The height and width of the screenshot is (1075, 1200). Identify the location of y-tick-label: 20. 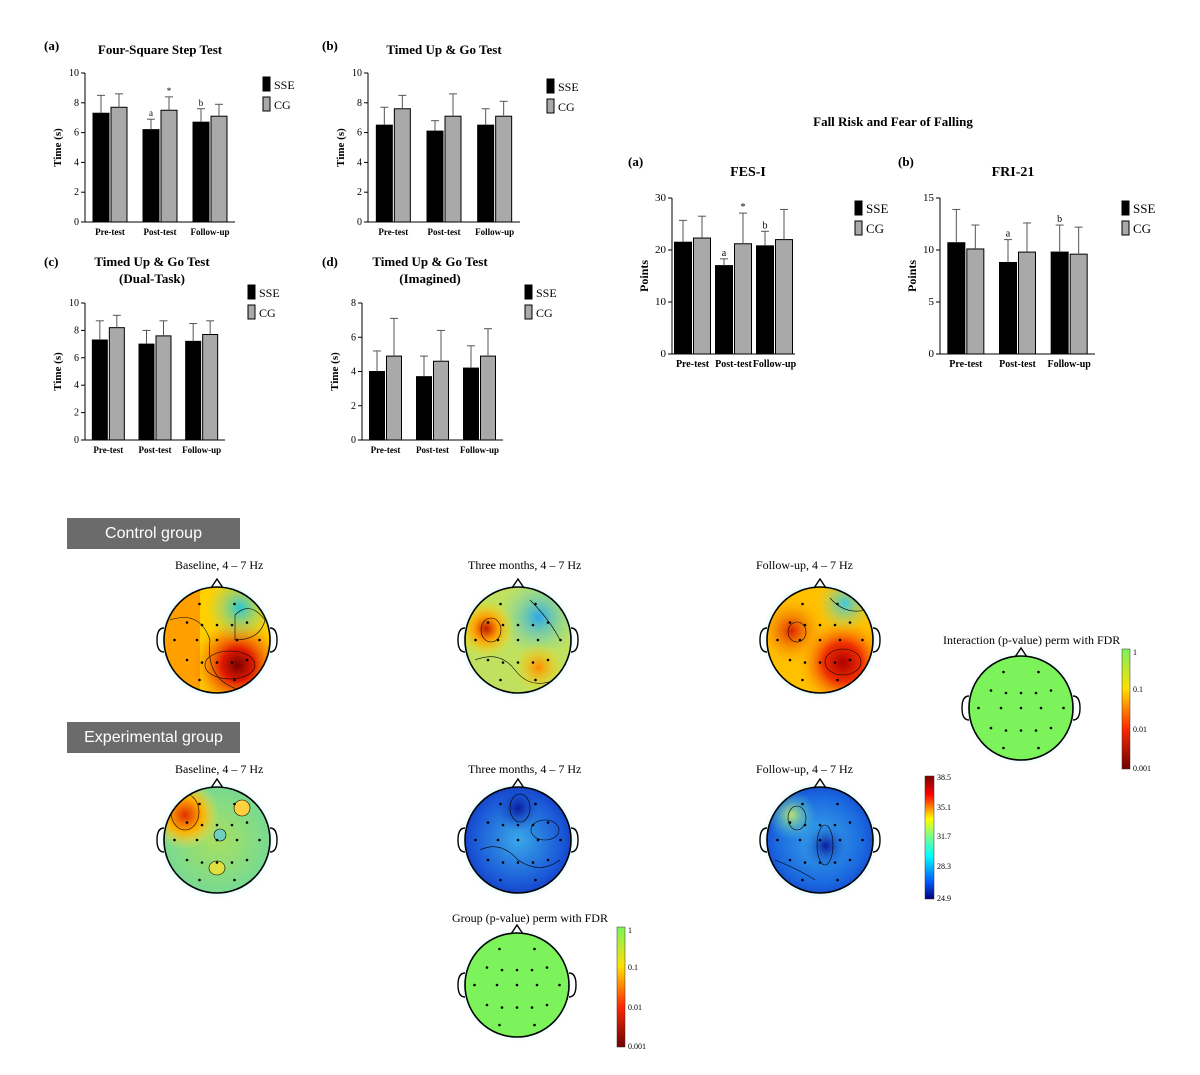
(661, 250).